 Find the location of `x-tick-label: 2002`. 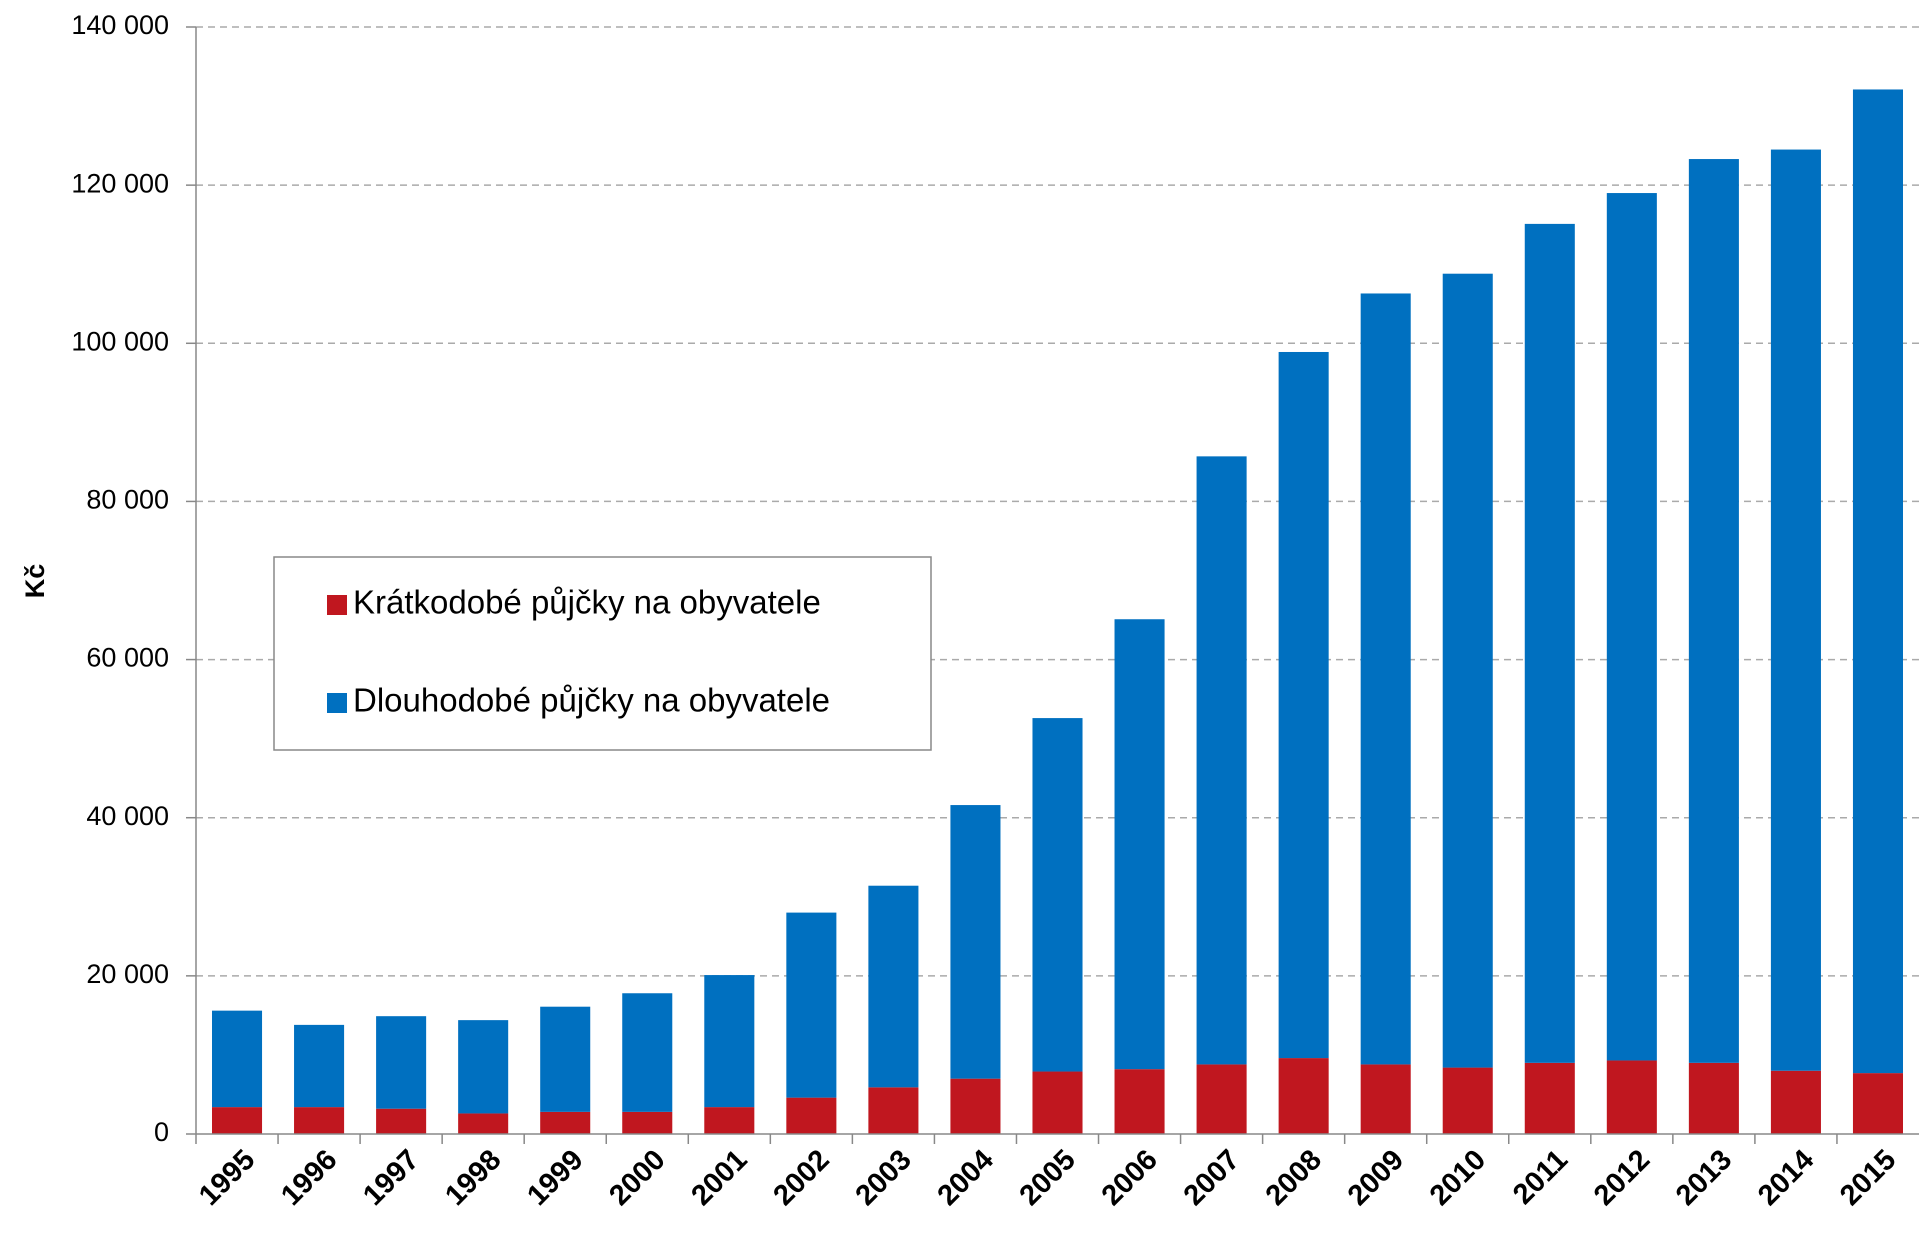

x-tick-label: 2002 is located at coordinates (801, 1178).